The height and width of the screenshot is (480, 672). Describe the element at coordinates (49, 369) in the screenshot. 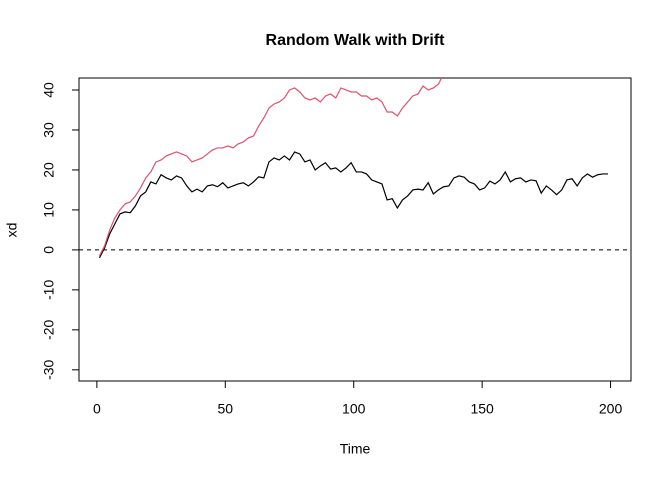

I see `y-tick-label: -30` at that location.